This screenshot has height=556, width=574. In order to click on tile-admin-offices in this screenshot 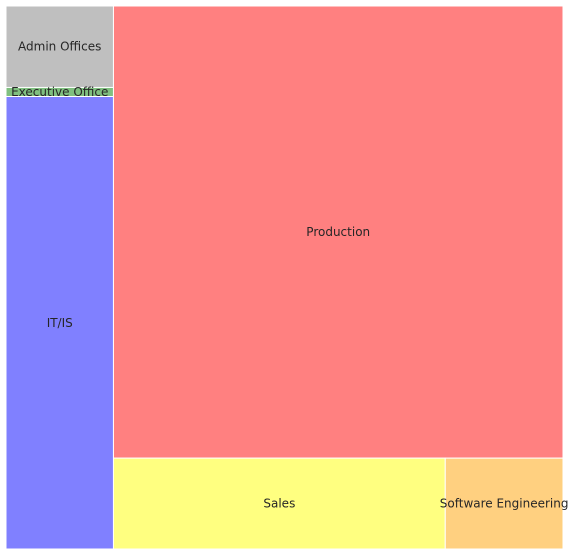, I will do `click(59, 46)`.